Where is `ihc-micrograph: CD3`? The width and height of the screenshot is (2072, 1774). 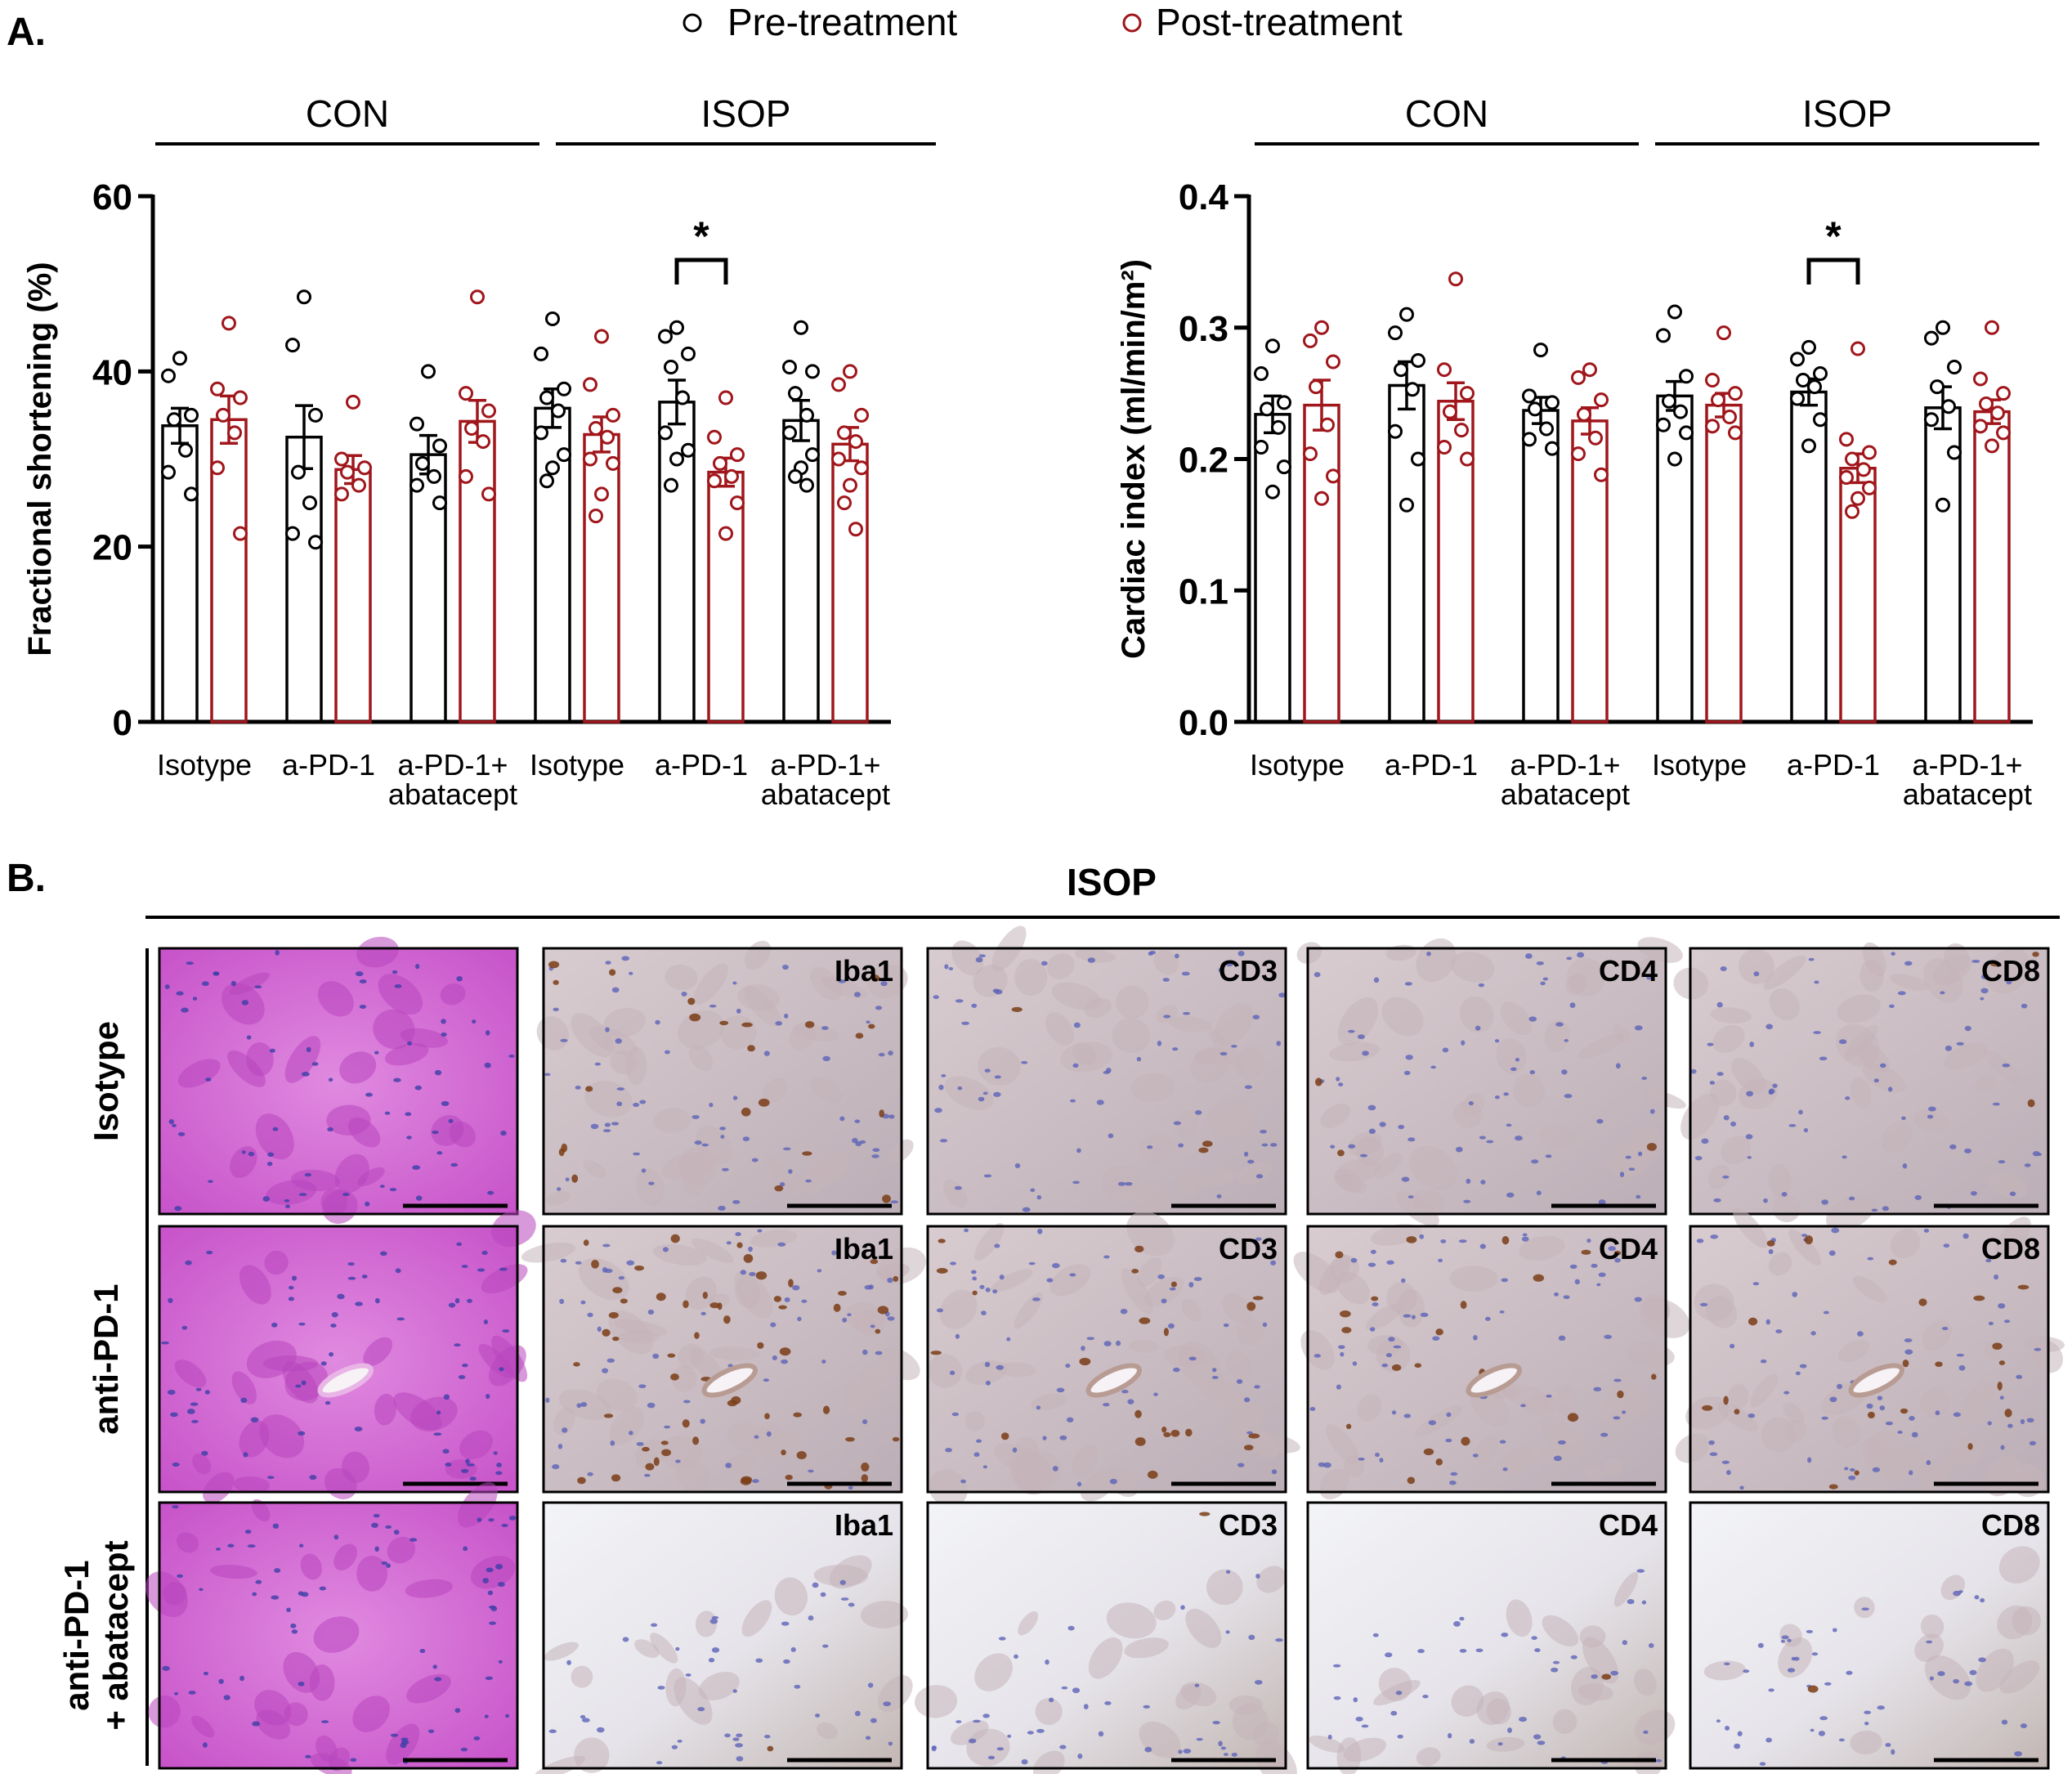
ihc-micrograph: CD3 is located at coordinates (1113, 1359).